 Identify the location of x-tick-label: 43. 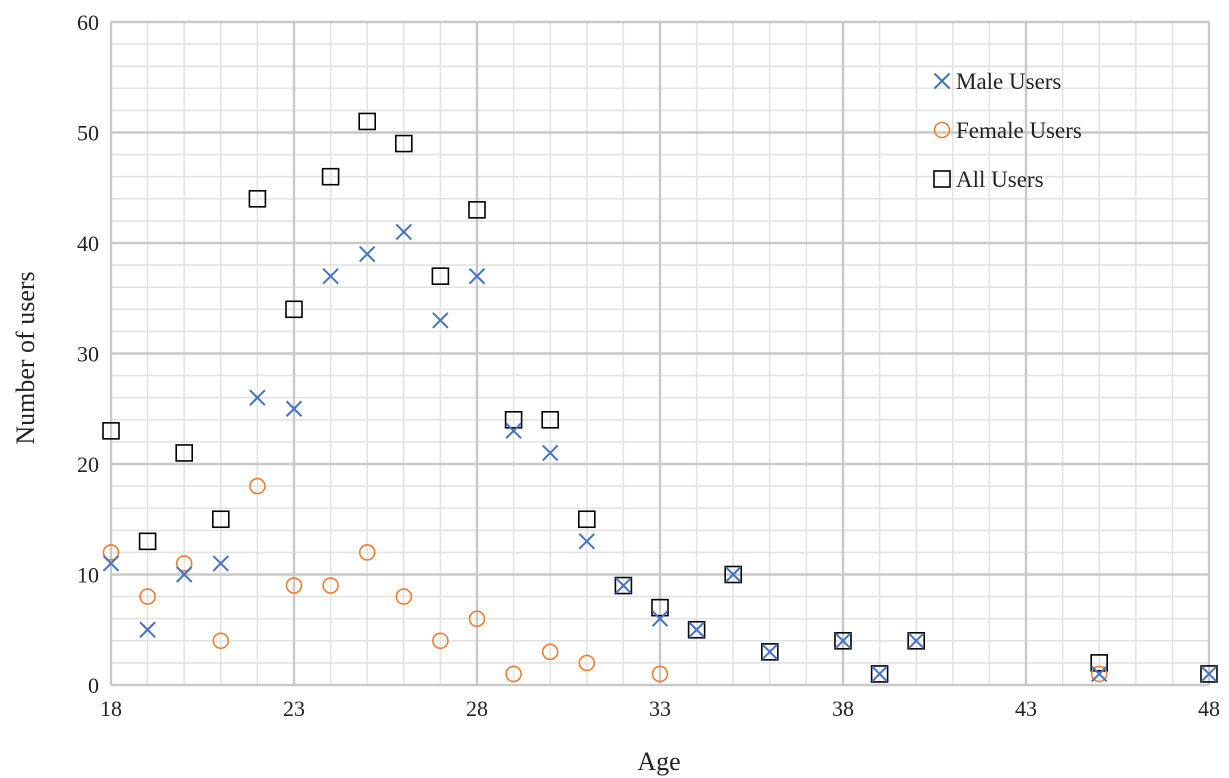
(1026, 708).